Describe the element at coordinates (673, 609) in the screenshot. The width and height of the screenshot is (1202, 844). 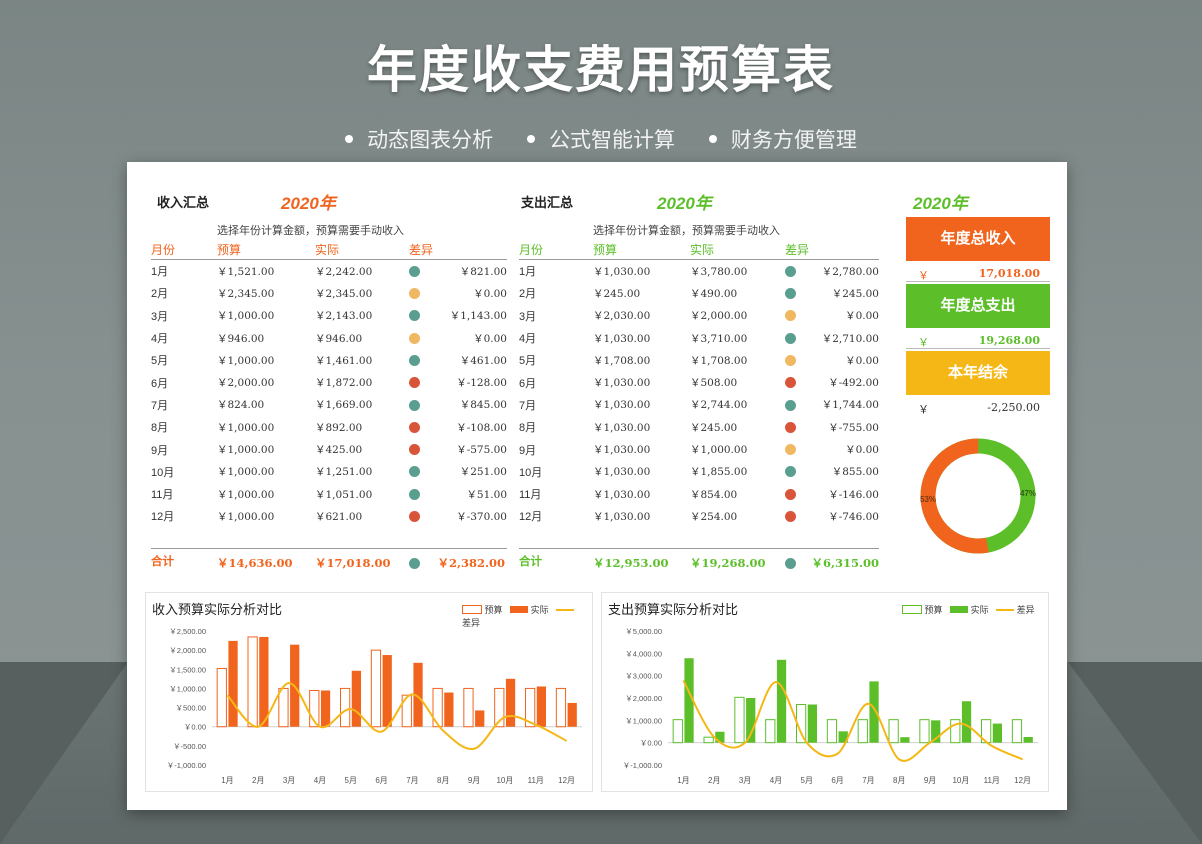
I see `expense-chart-title: 支出预算实际分析对比` at that location.